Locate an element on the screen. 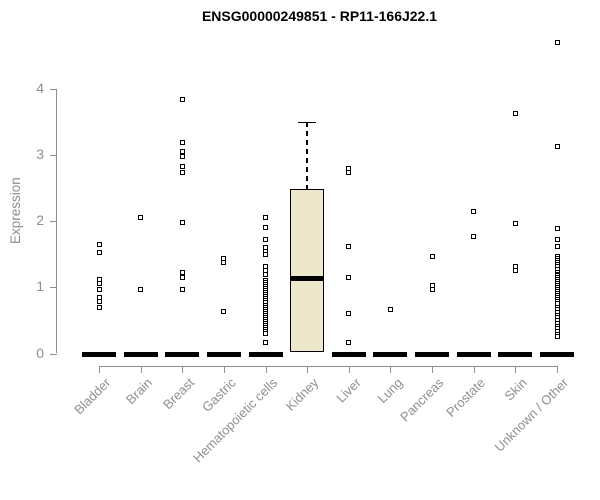 The height and width of the screenshot is (500, 600). x-tick-label: Breast is located at coordinates (178, 394).